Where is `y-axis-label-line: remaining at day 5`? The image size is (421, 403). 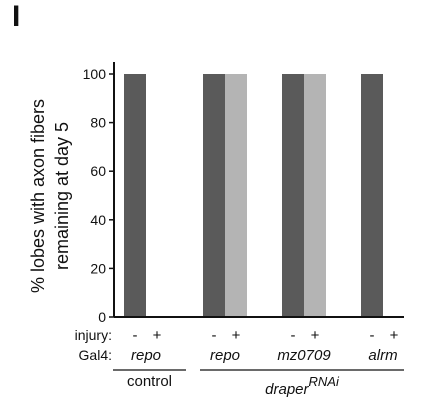
y-axis-label-line: remaining at day 5 is located at coordinates (62, 196).